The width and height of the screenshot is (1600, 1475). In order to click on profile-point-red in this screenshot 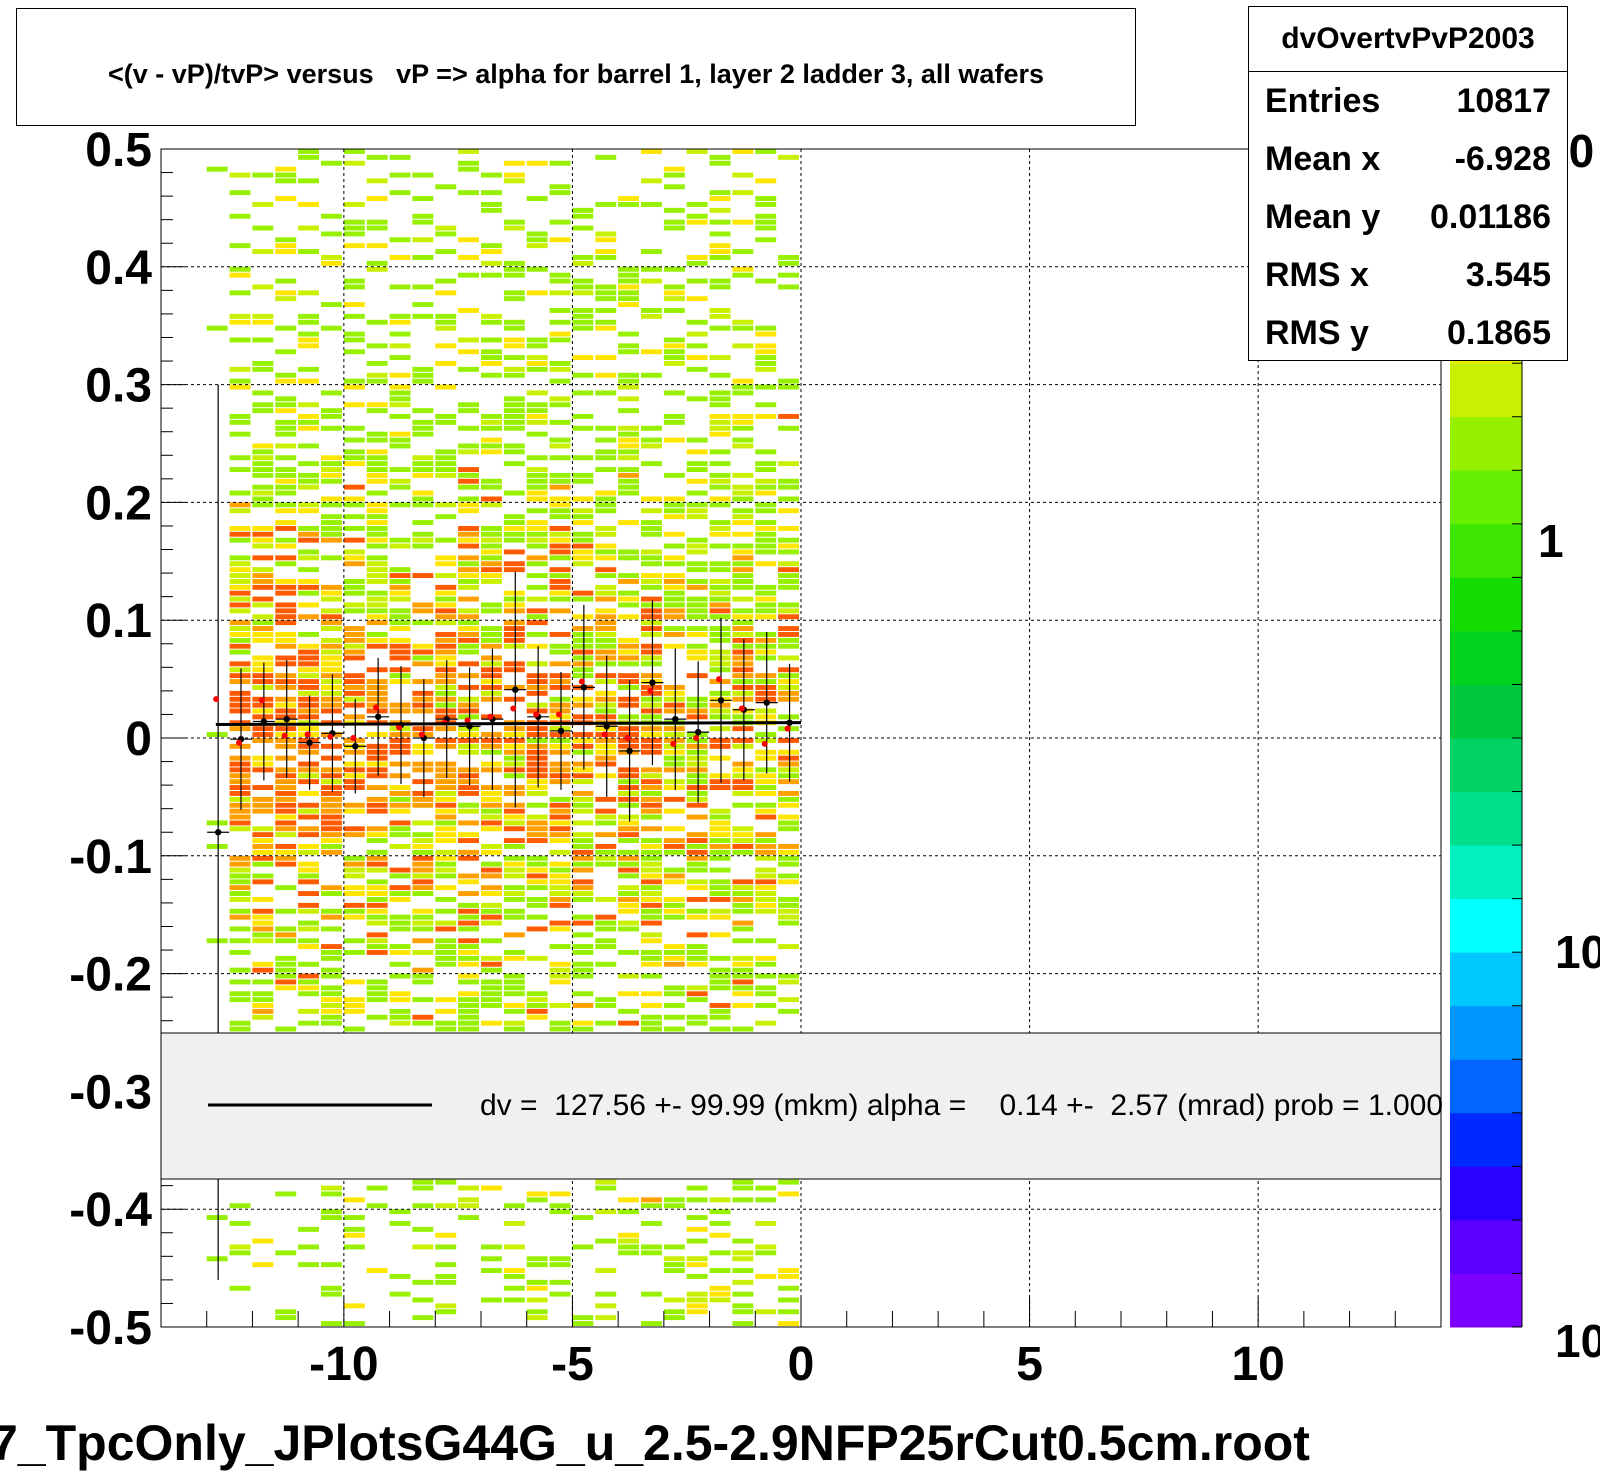, I will do `click(696, 738)`.